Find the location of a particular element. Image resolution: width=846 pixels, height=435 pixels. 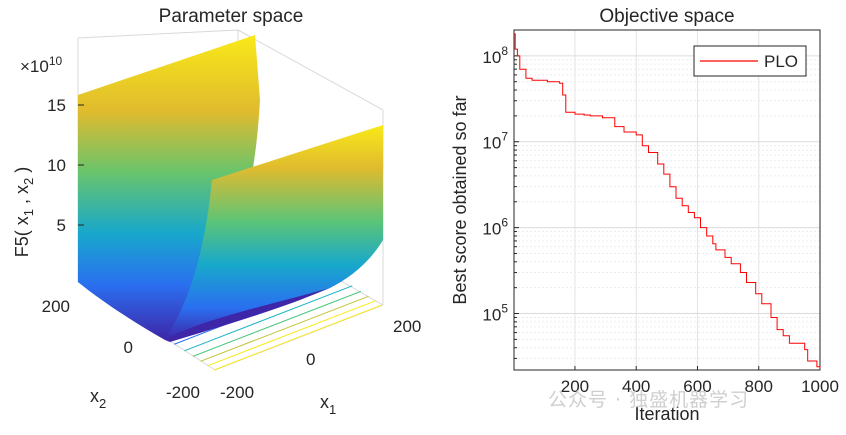

z-tick-label: 10 is located at coordinates (56, 165).